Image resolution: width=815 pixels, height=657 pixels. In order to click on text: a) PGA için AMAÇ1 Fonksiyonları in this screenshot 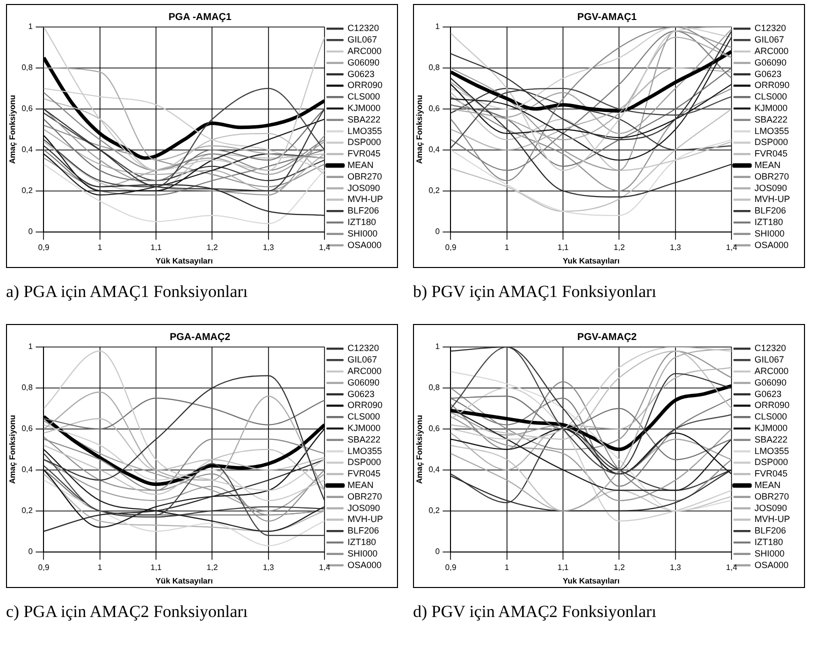, I will do `click(127, 292)`.